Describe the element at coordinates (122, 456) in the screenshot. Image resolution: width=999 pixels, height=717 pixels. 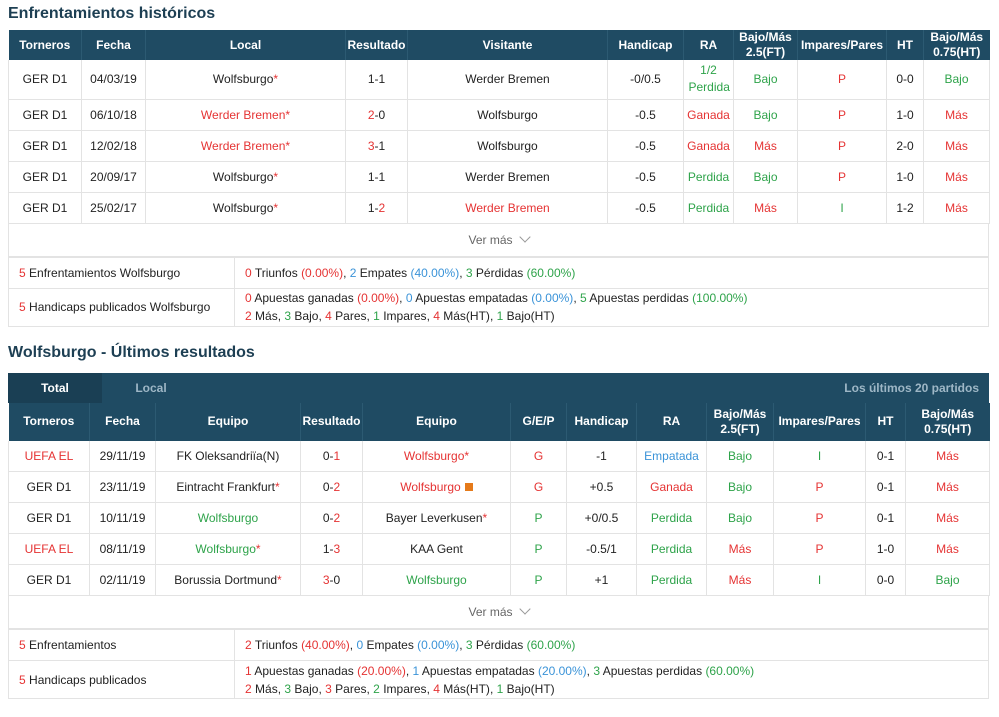
I see `date-cell: 29/11/19` at that location.